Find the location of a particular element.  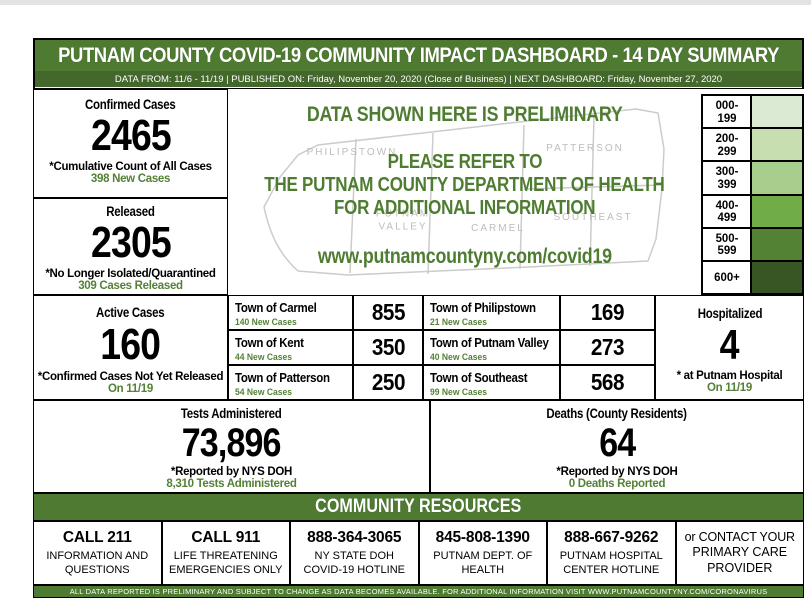

community-resources-title: COMMUNITY RESOURCES is located at coordinates (418, 506).